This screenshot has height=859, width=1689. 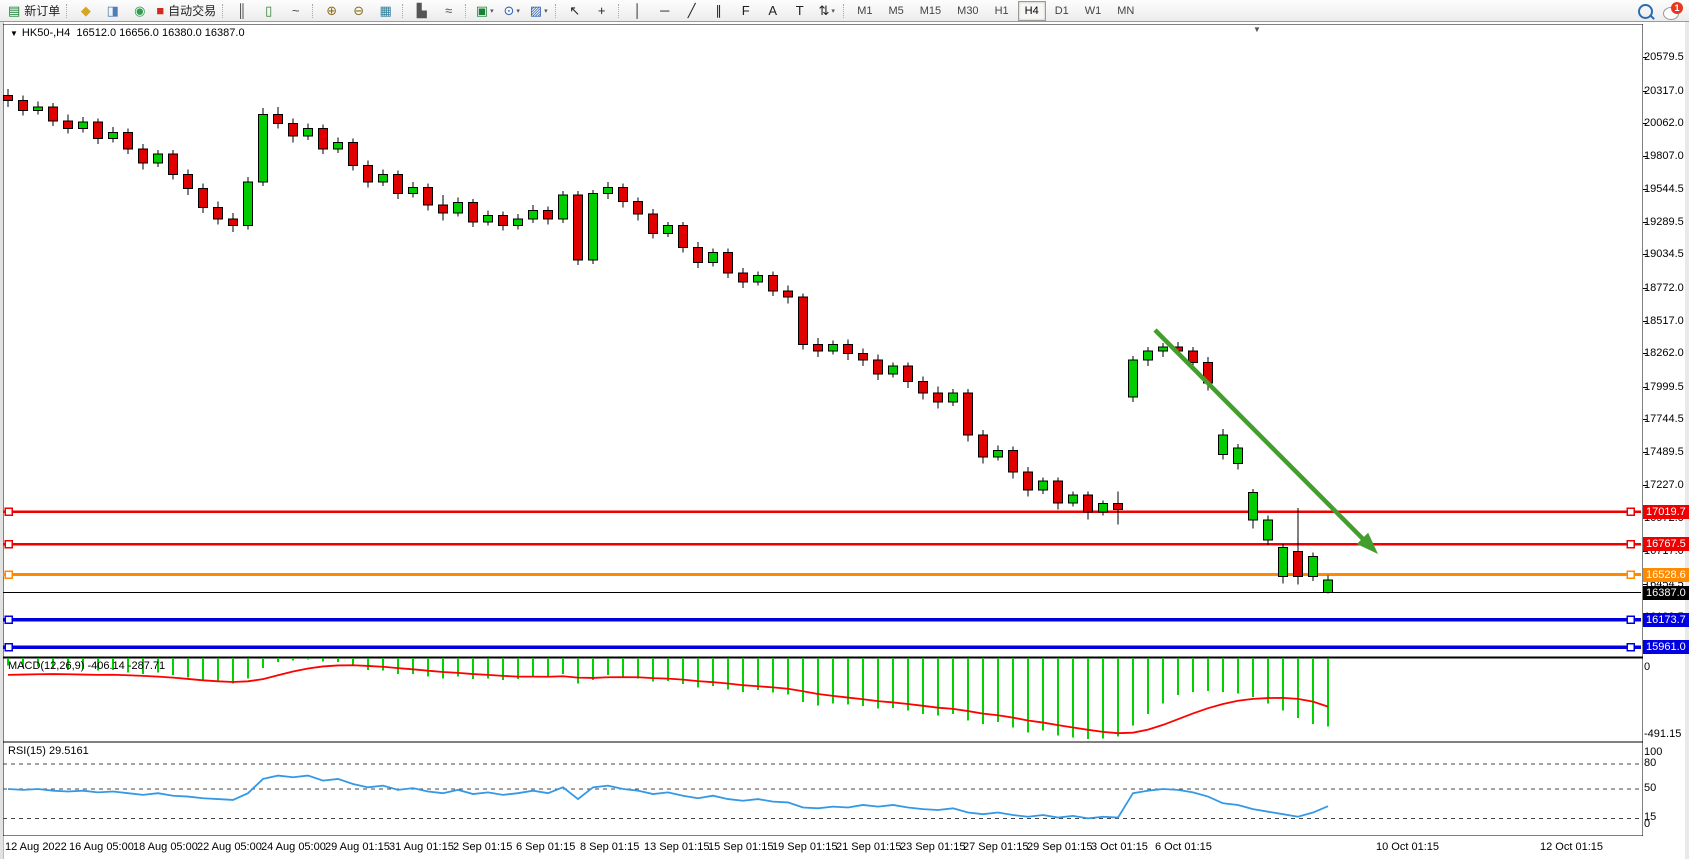 What do you see at coordinates (996, 847) in the screenshot?
I see `date-axis-label: 27 Sep 01:15` at bounding box center [996, 847].